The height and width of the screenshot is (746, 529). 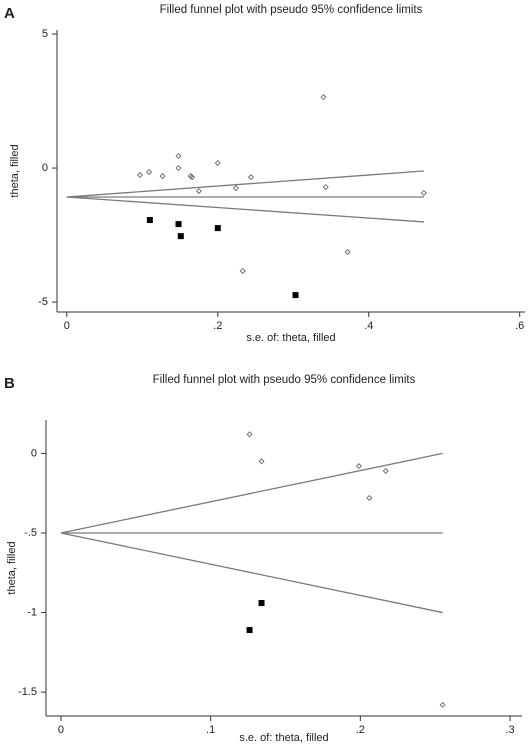 I want to click on x-tick-label: .1, so click(x=210, y=730).